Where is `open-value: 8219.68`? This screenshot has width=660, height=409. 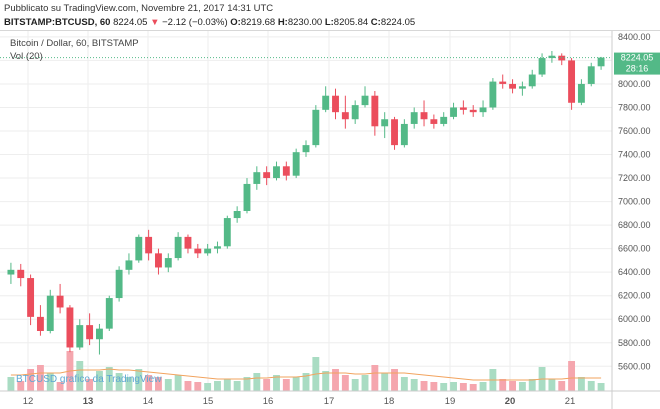
open-value: 8219.68 is located at coordinates (258, 22).